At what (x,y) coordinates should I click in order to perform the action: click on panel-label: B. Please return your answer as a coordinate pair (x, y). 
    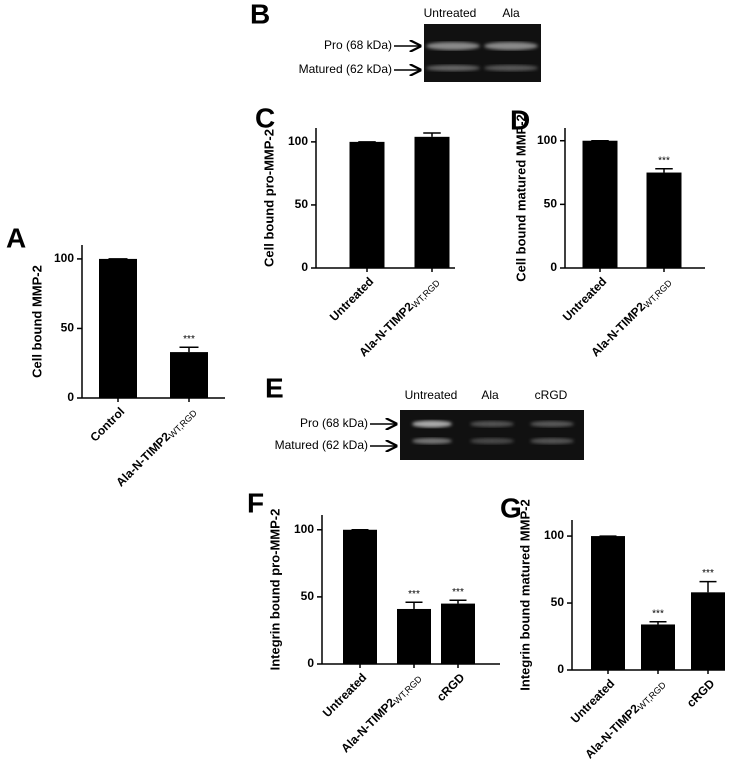
    Looking at the image, I should click on (260, 14).